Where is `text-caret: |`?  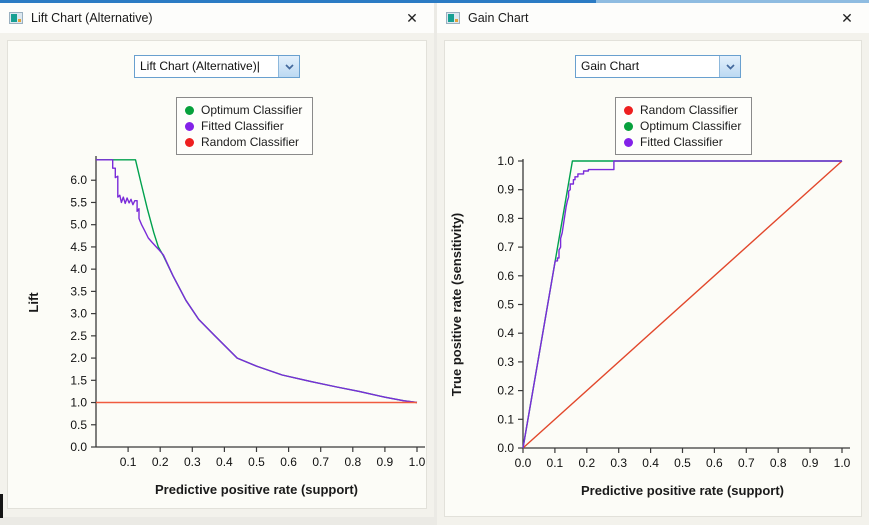
text-caret: | is located at coordinates (258, 66).